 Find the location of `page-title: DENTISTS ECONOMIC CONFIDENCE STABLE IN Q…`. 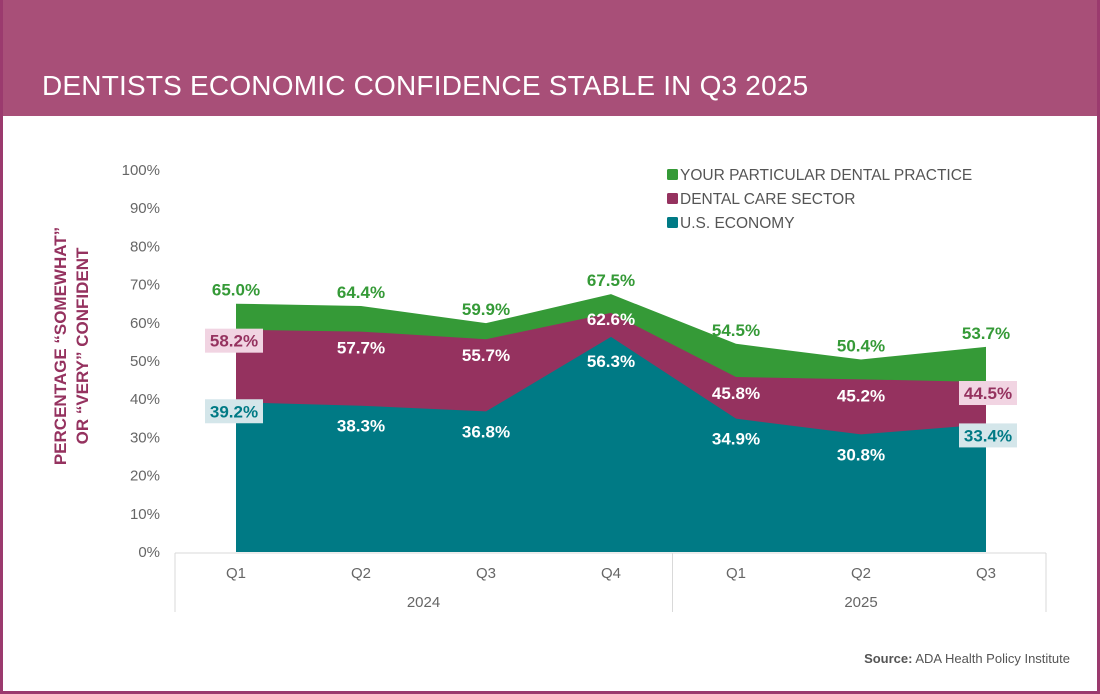

page-title: DENTISTS ECONOMIC CONFIDENCE STABLE IN Q… is located at coordinates (425, 85).